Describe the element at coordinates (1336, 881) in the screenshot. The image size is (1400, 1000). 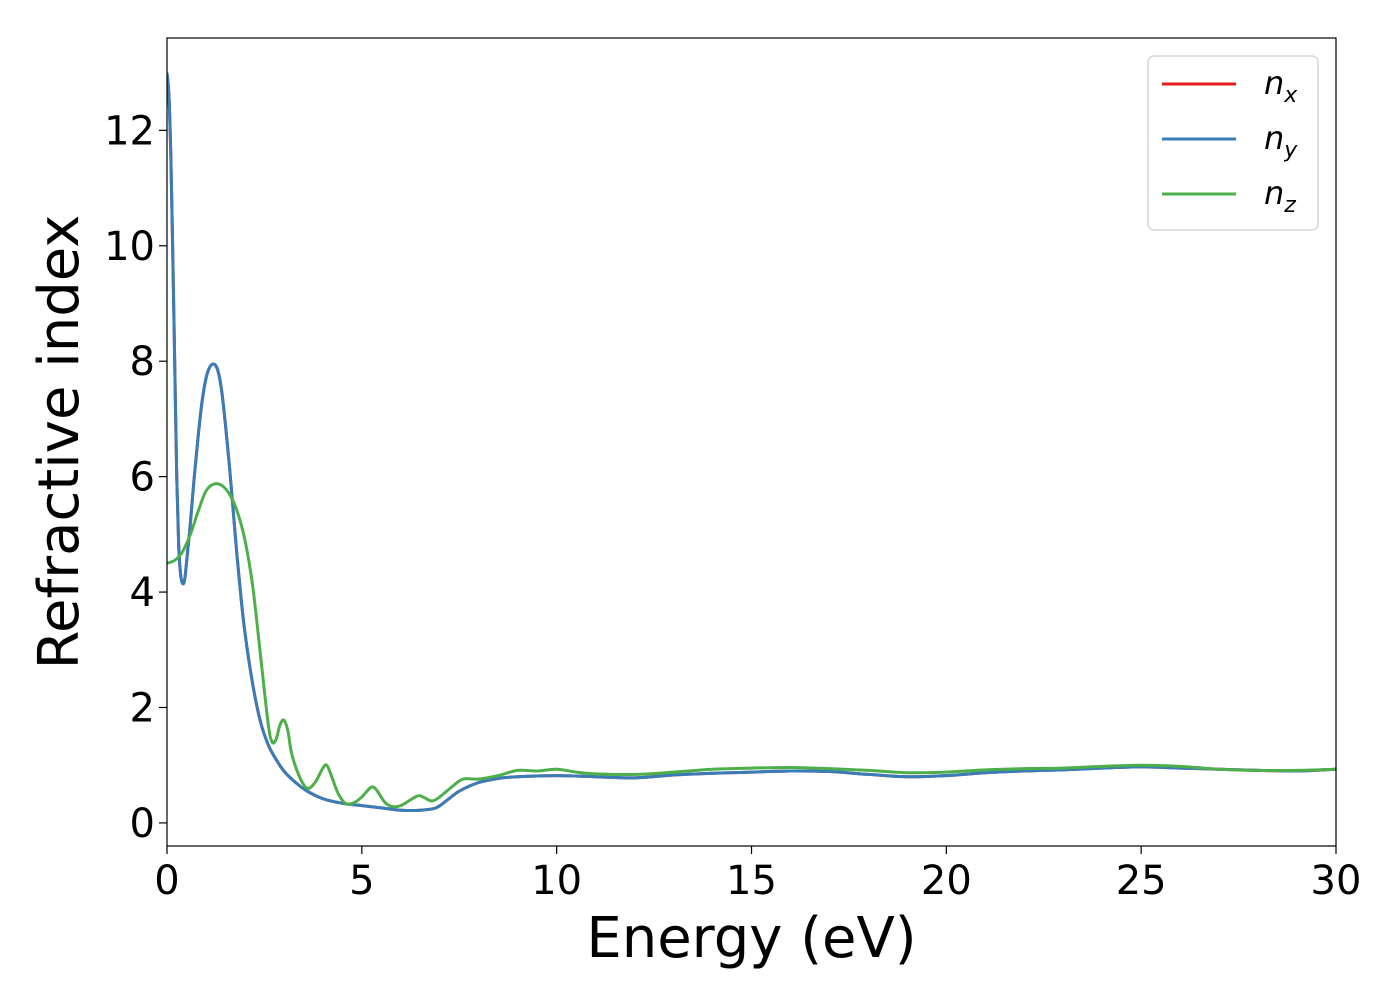
I see `x-tick-label: 30` at that location.